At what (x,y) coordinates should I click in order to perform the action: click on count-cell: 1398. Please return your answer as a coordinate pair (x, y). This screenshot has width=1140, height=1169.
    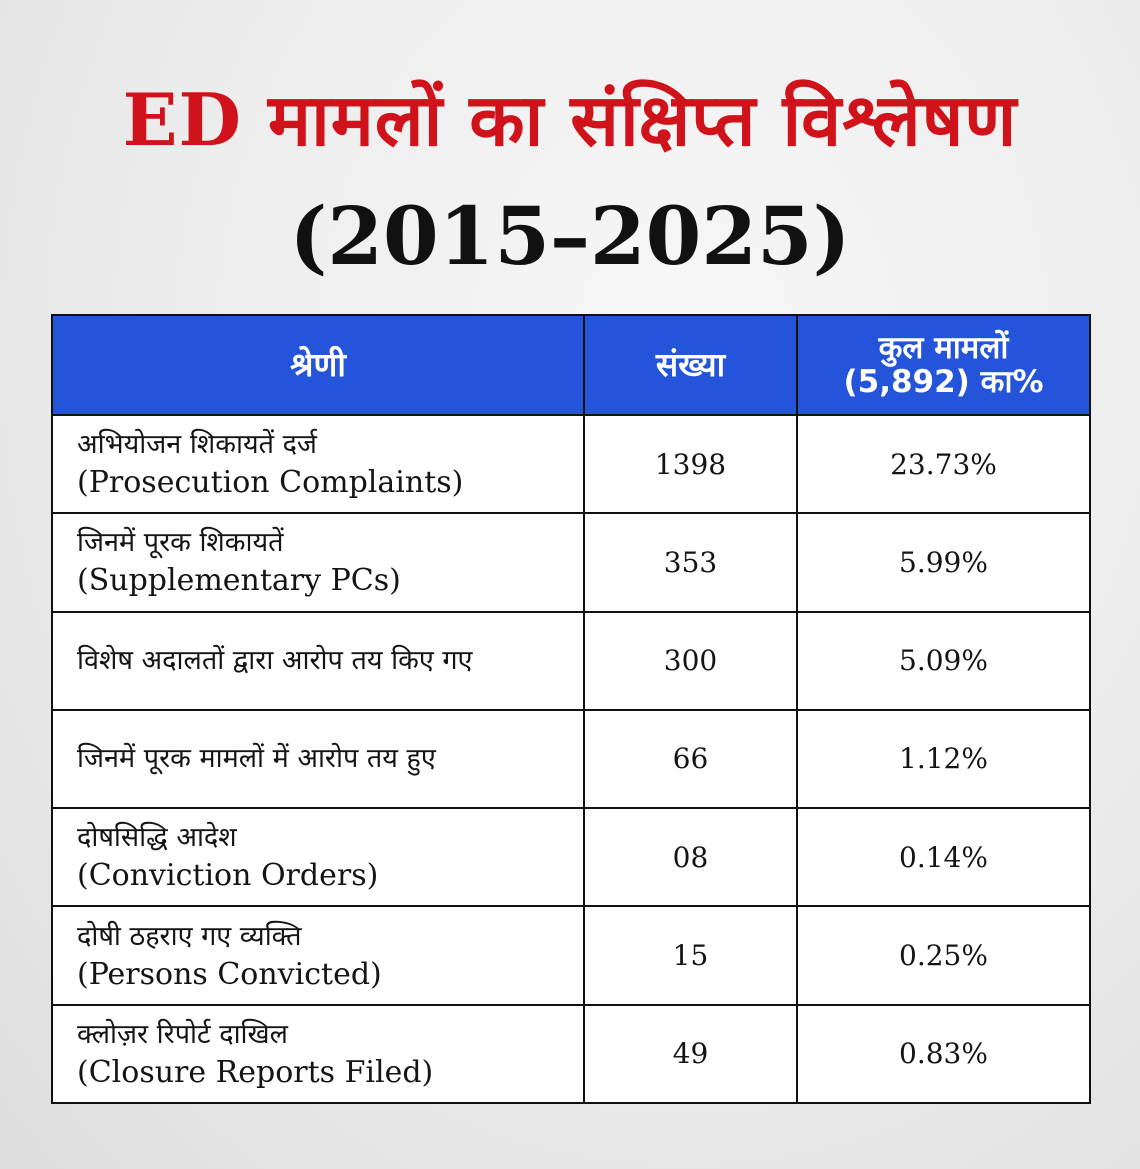
    Looking at the image, I should click on (690, 464).